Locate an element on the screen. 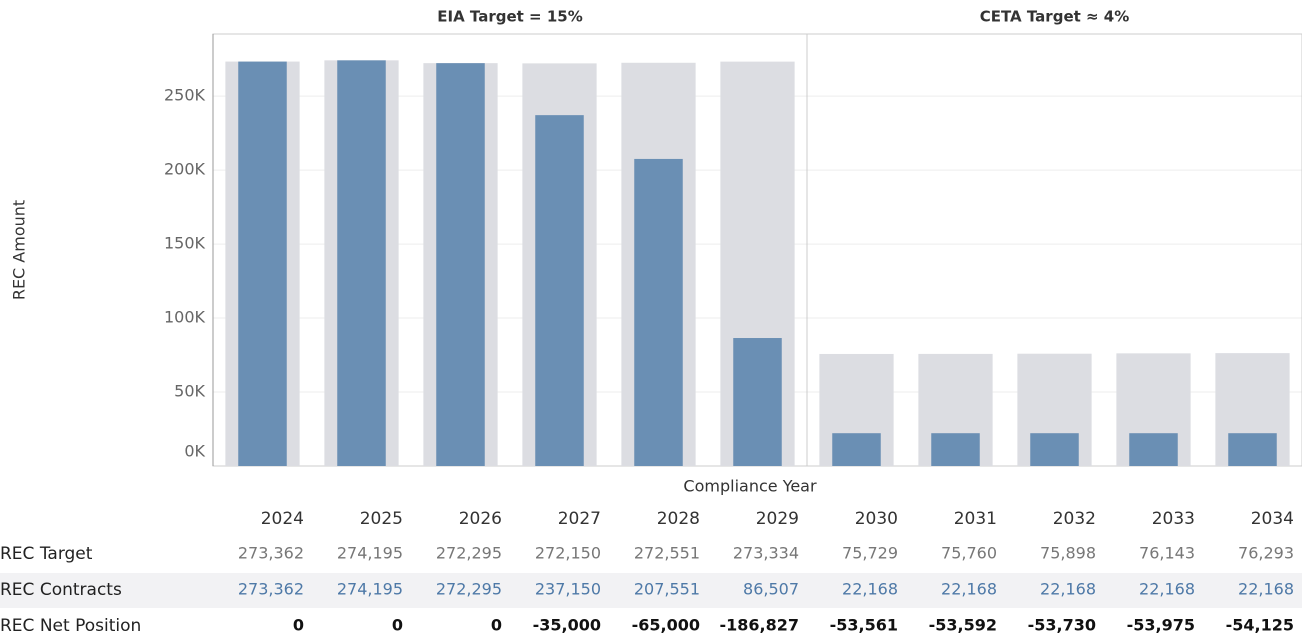  table-cell: 76,293 is located at coordinates (1266, 553).